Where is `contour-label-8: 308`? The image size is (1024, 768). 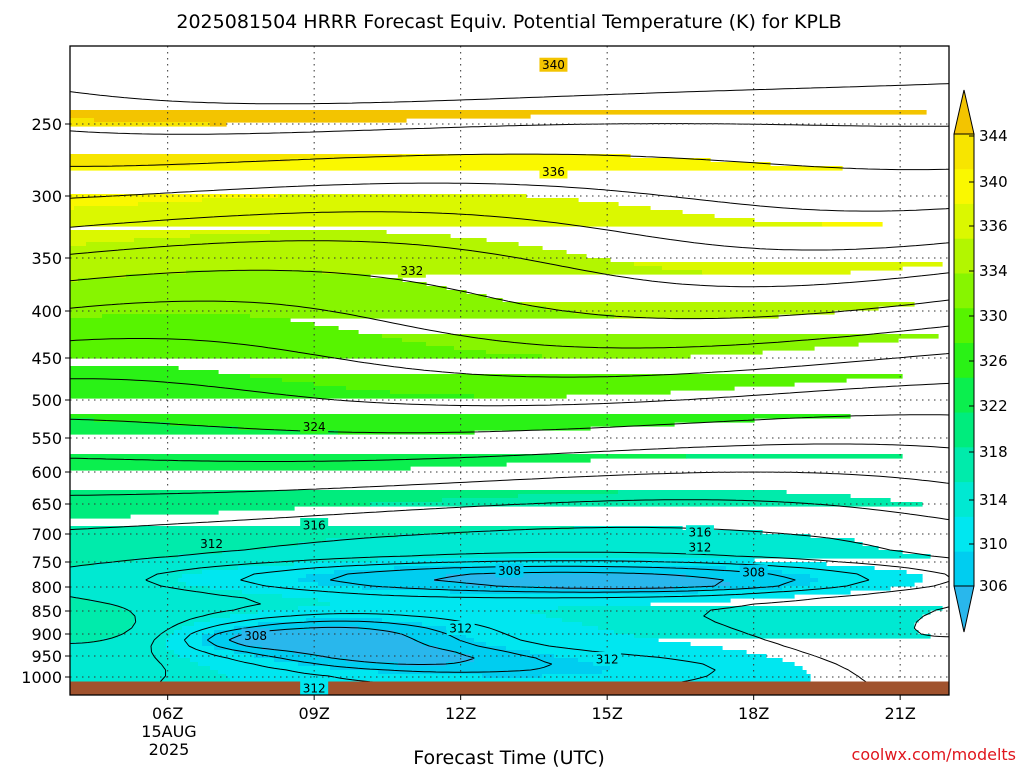 contour-label-8: 308 is located at coordinates (509, 571).